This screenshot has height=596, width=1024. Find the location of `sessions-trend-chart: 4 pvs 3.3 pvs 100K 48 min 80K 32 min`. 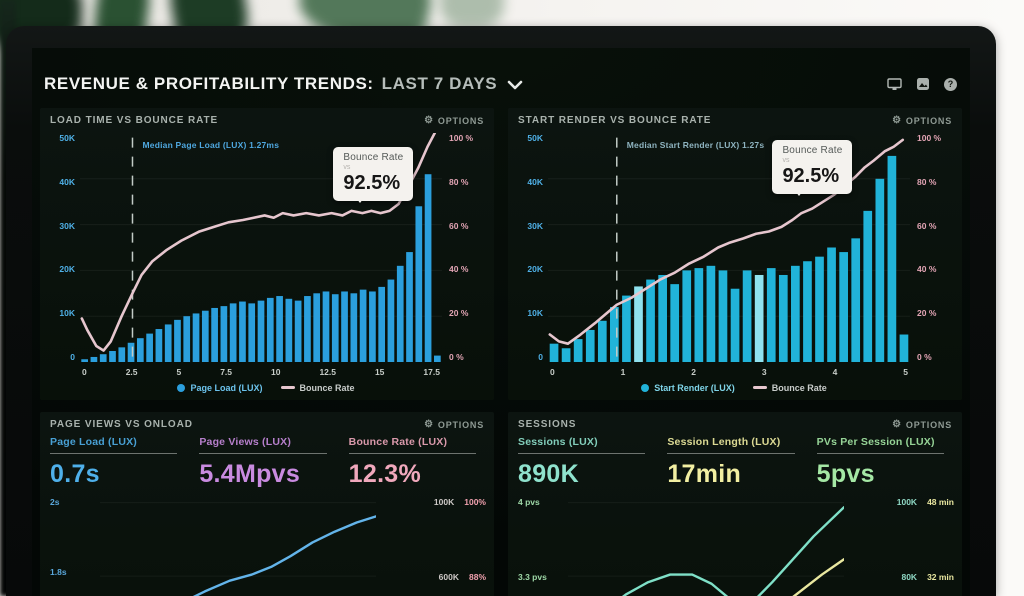

sessions-trend-chart: 4 pvs 3.3 pvs 100K 48 min 80K 32 min is located at coordinates (735, 544).